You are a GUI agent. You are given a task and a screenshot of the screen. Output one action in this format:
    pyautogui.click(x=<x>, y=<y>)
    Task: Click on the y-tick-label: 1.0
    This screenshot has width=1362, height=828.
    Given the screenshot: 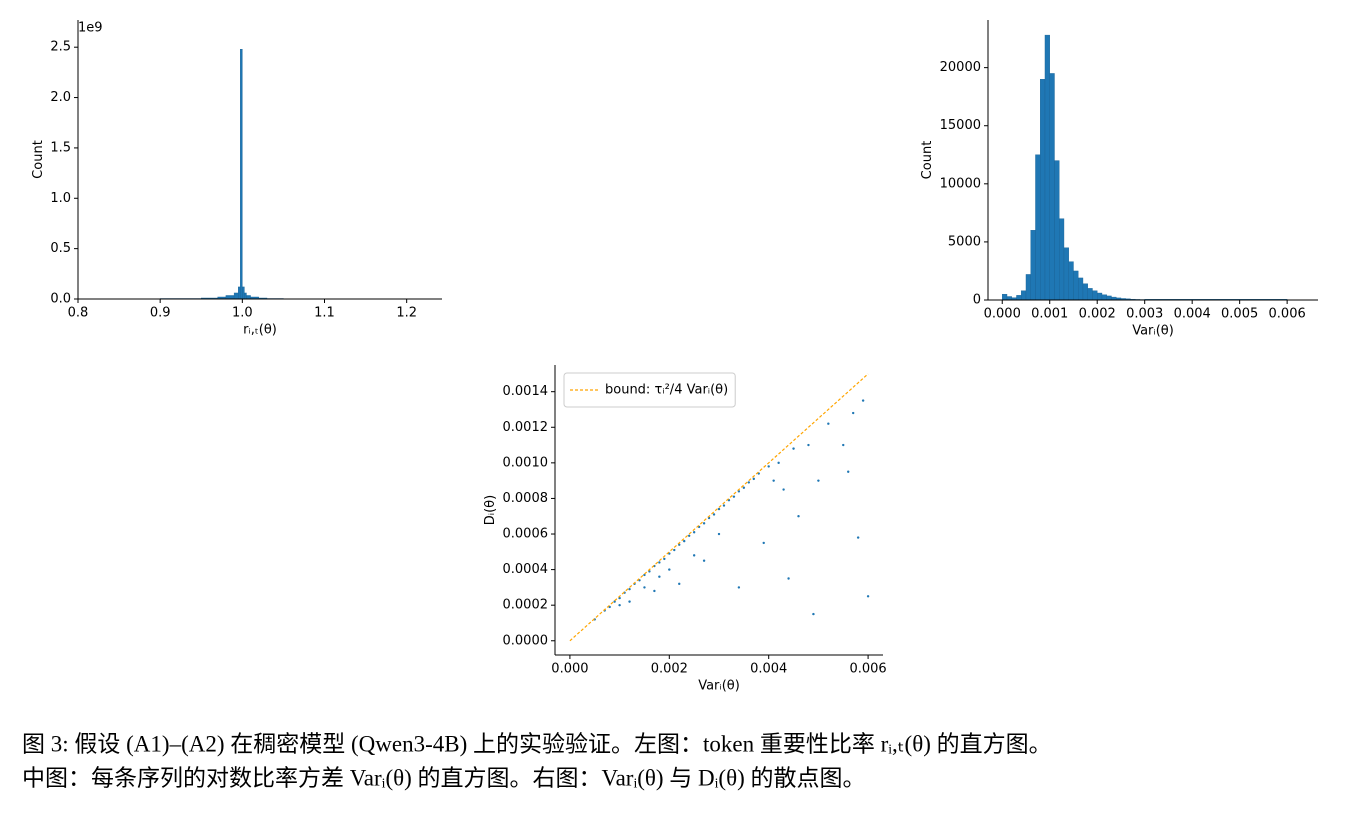 What is the action you would take?
    pyautogui.click(x=60, y=198)
    